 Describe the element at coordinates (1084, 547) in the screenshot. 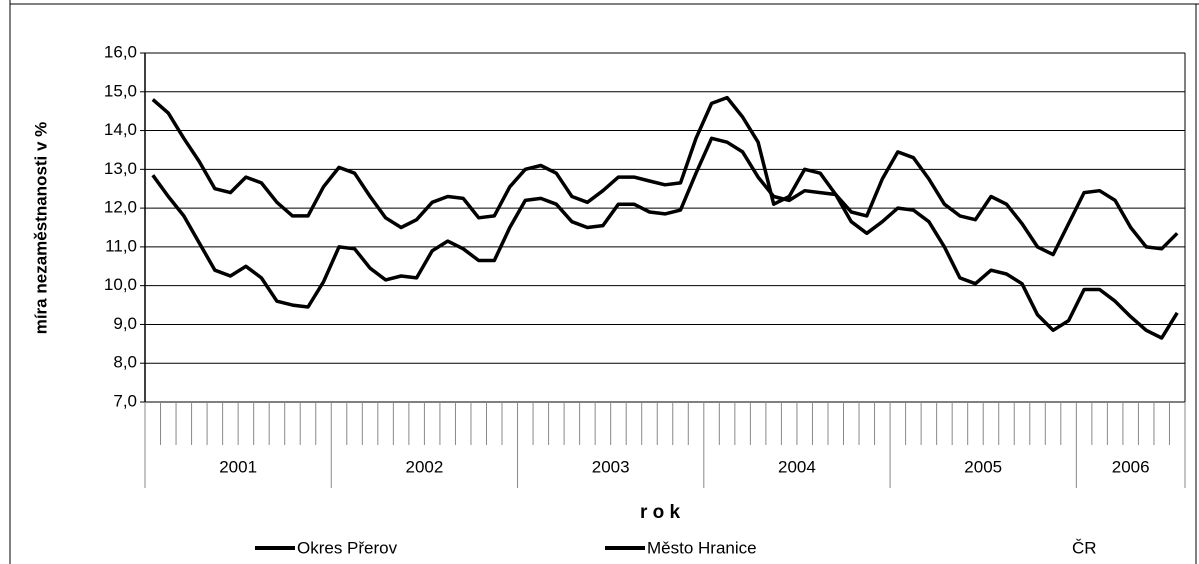

I see `legend-label: ČR` at that location.